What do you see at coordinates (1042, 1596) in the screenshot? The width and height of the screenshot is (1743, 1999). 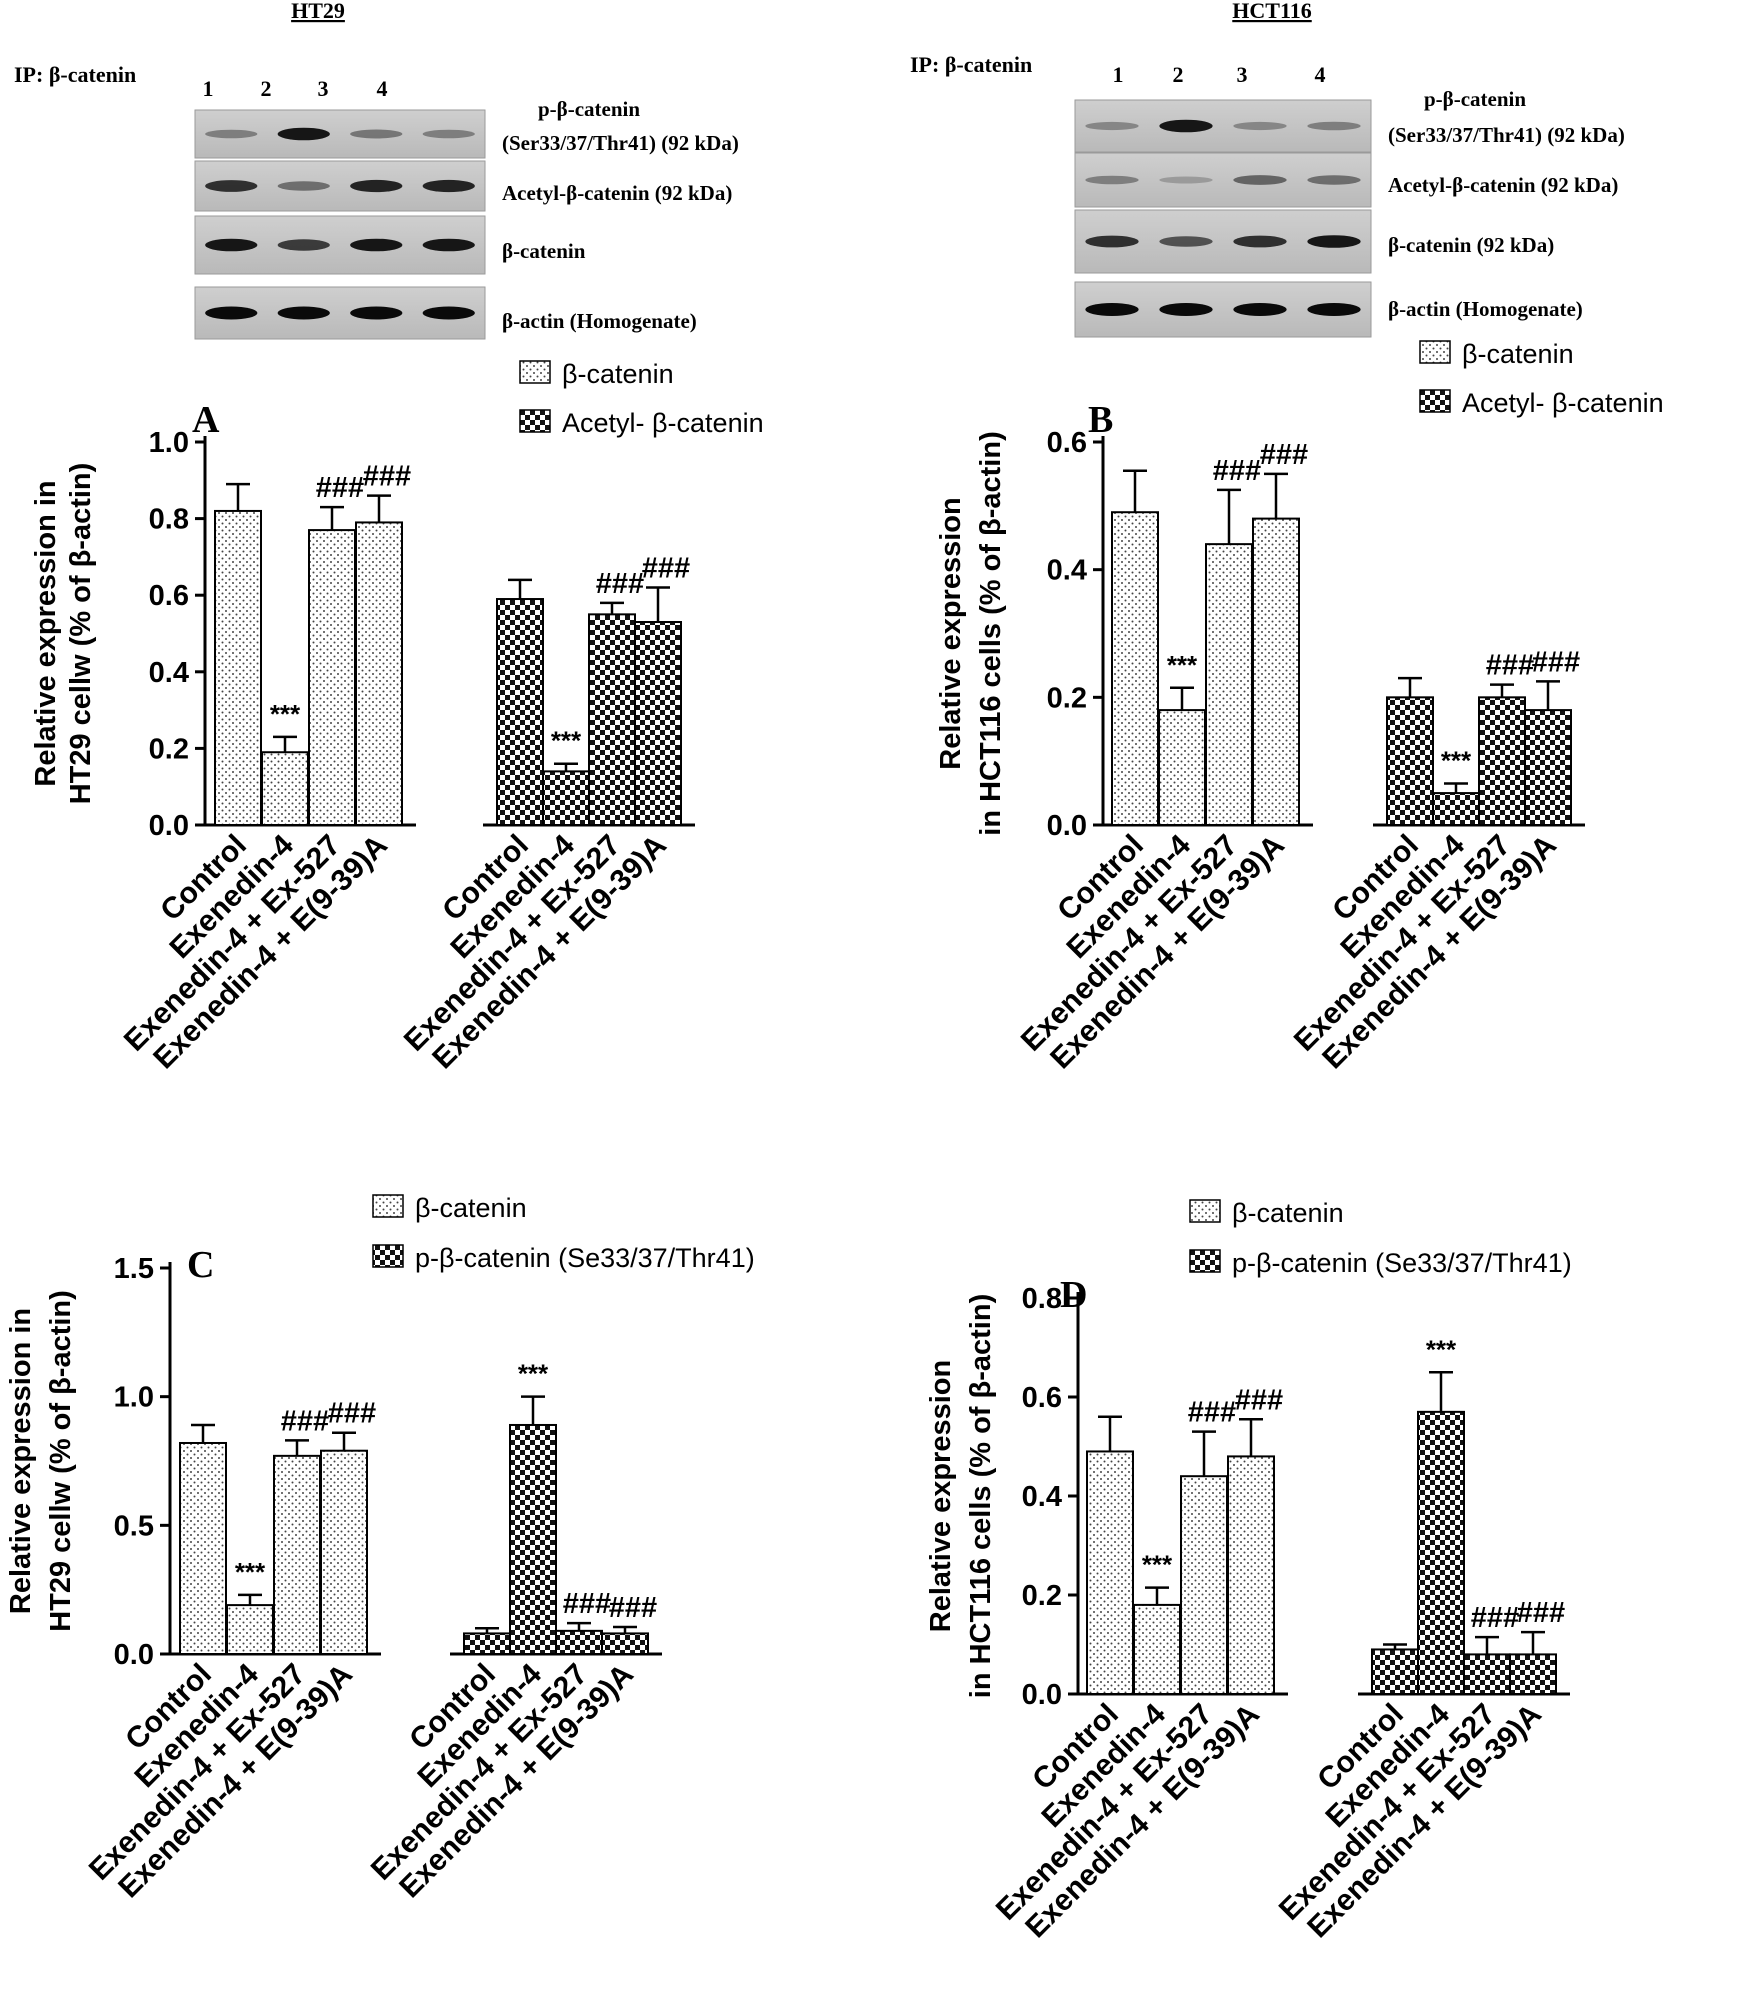 I see `y-tick-label: 0.2` at bounding box center [1042, 1596].